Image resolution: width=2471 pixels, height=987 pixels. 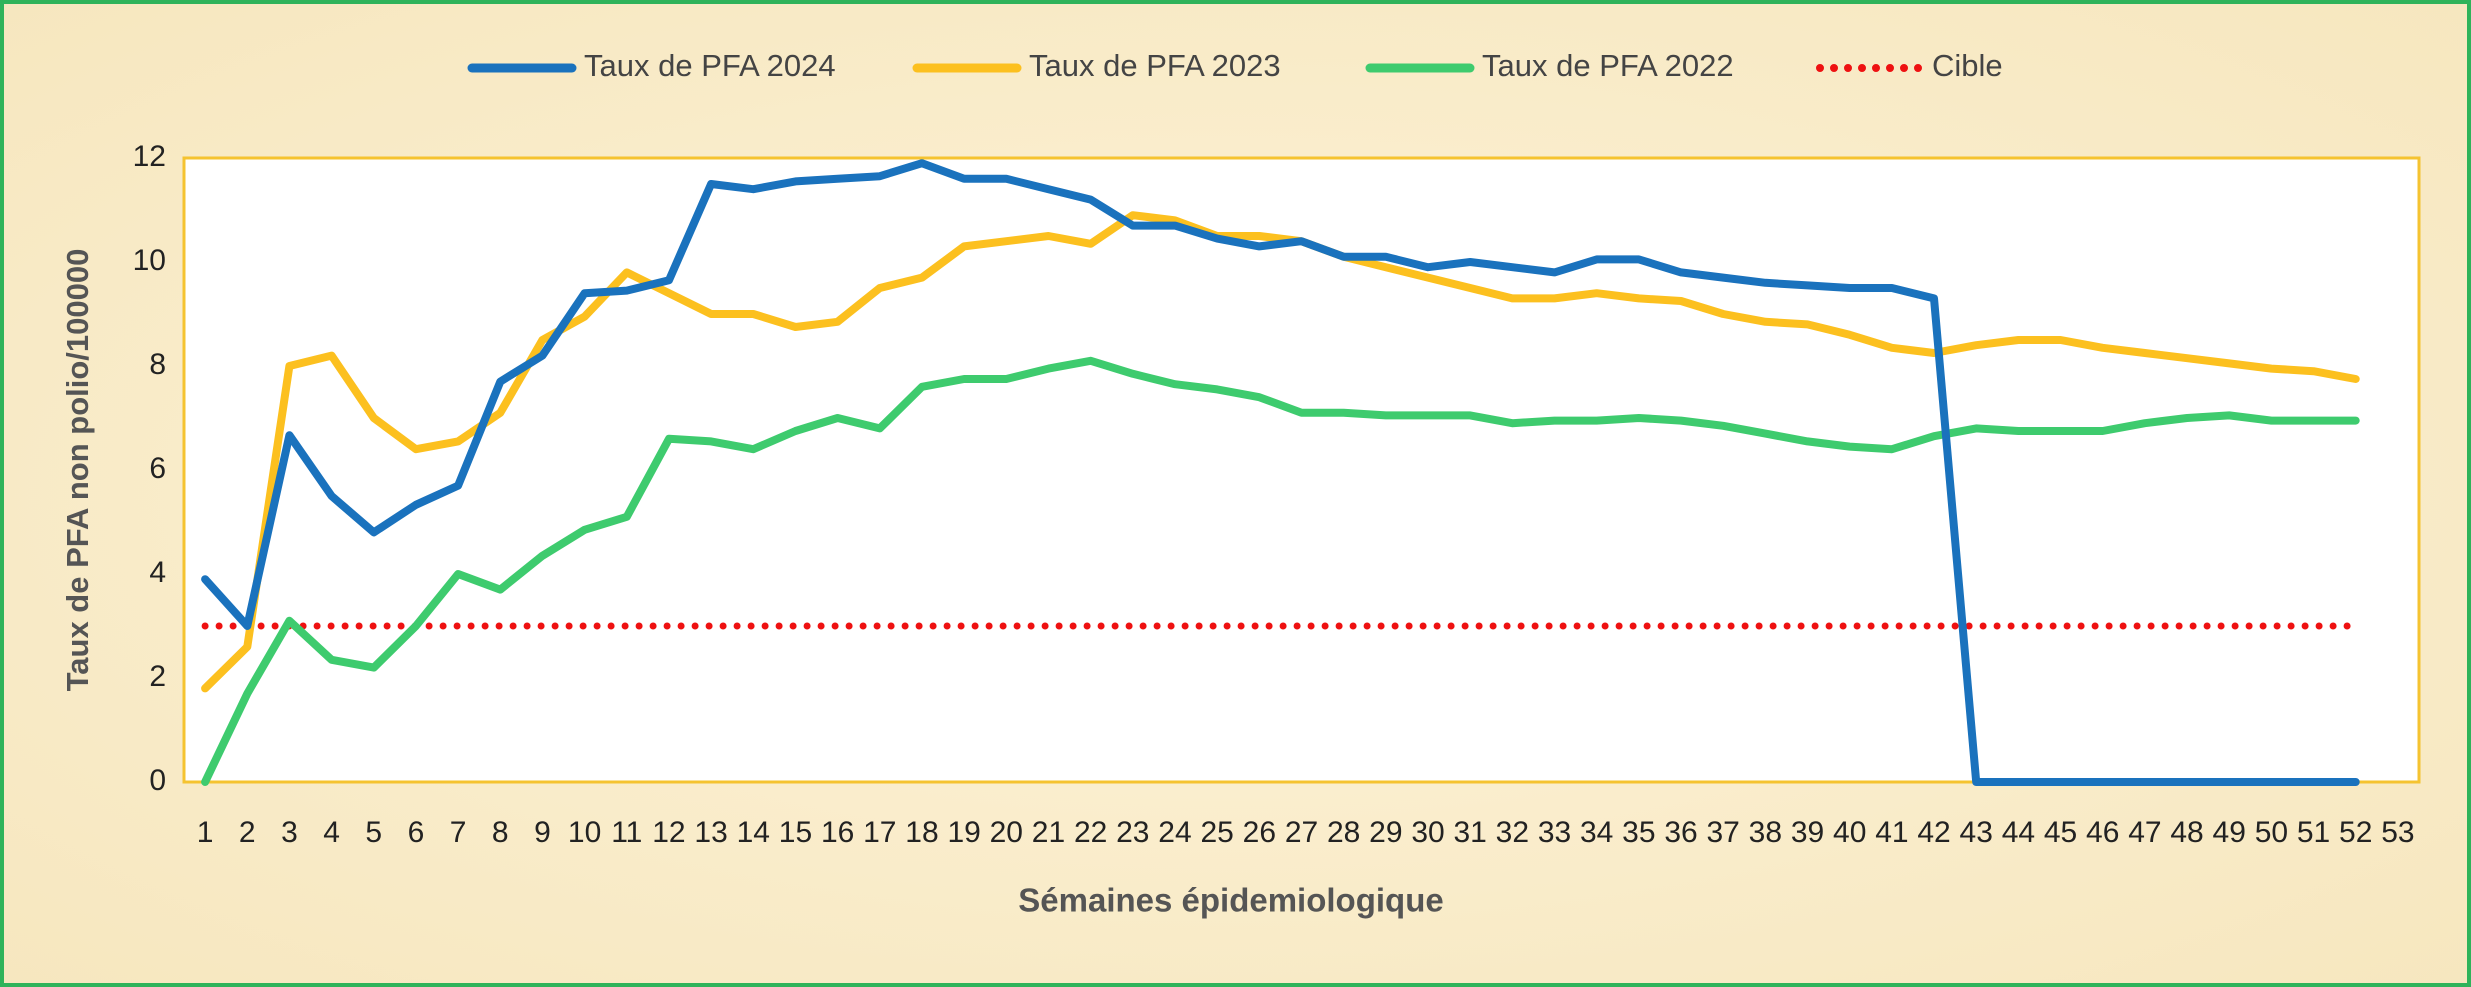 I want to click on x-tick-label: 12, so click(x=668, y=832).